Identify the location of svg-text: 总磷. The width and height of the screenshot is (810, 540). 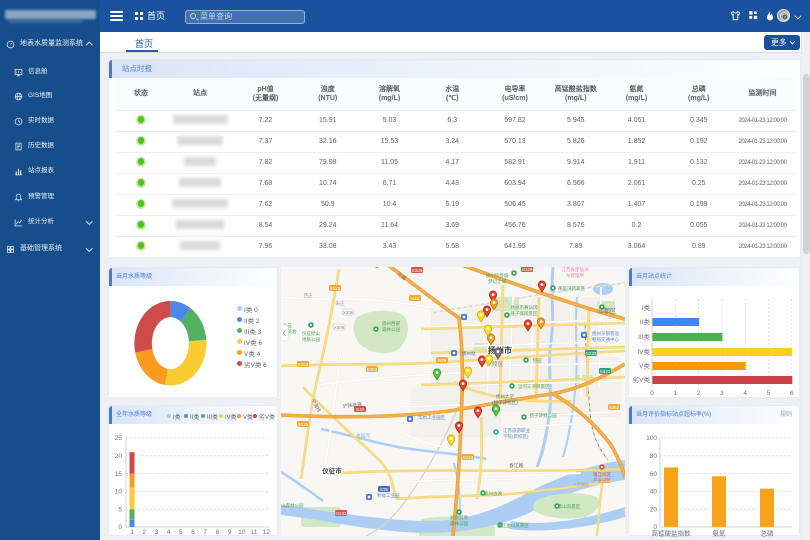
(768, 533).